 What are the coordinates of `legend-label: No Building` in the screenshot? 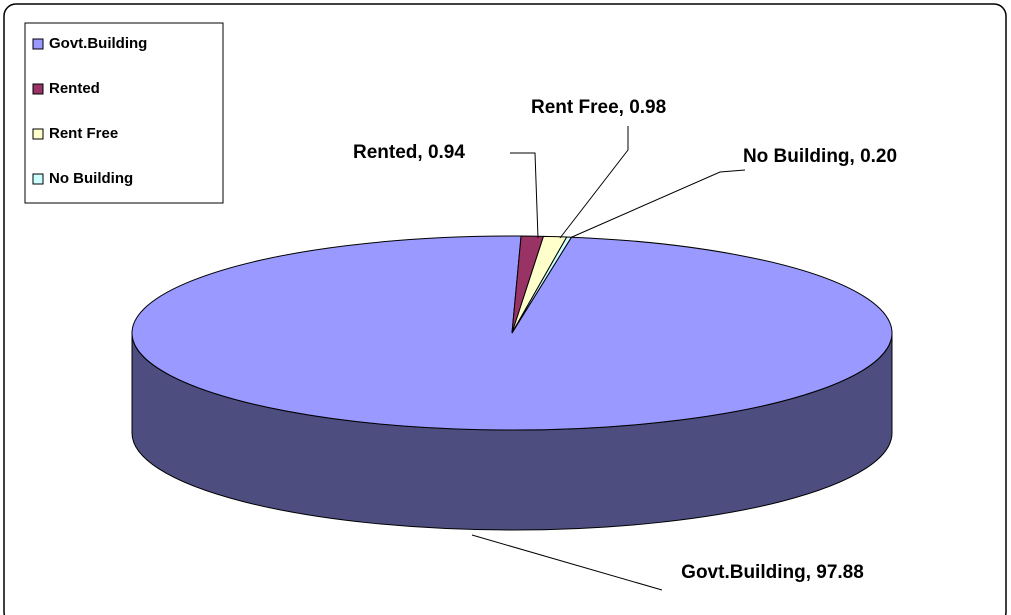 It's located at (91, 178).